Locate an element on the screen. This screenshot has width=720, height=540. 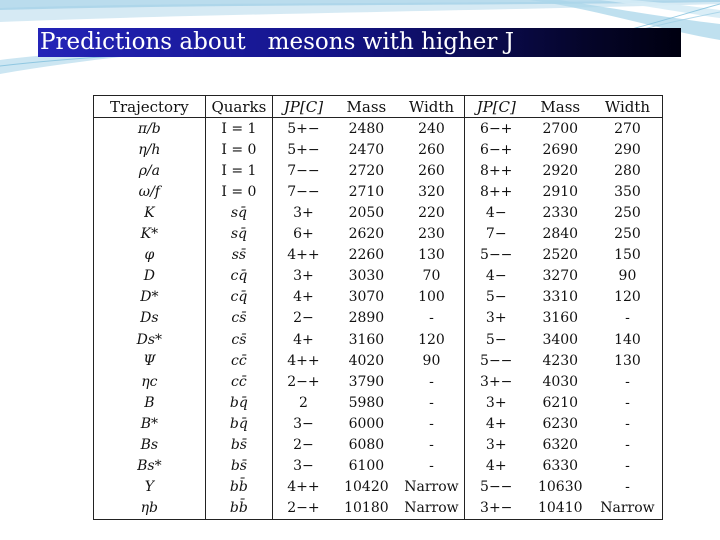
cell-mass-2: 4030 is located at coordinates (560, 381).